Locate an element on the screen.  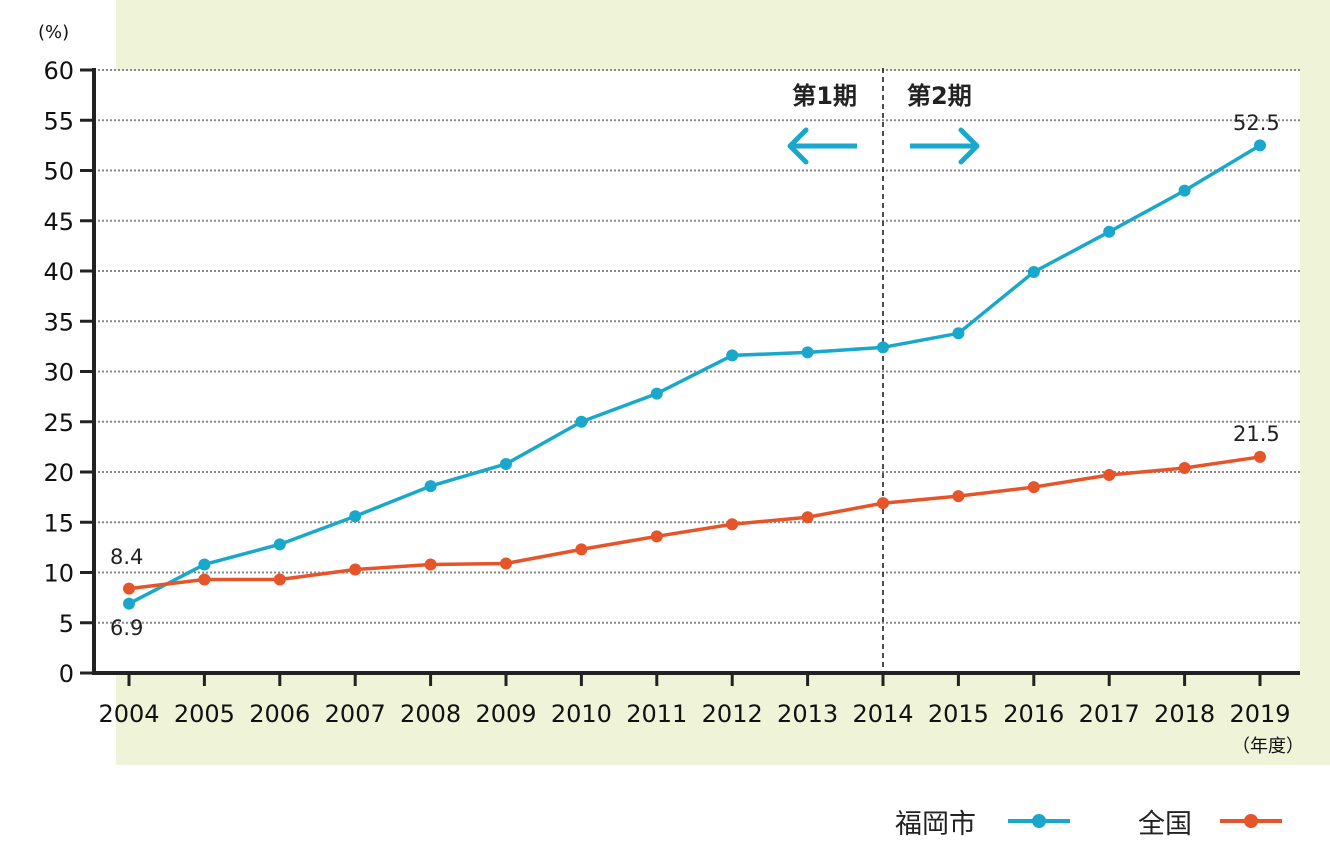
data-point-fukuoka-2017 is located at coordinates (1109, 231).